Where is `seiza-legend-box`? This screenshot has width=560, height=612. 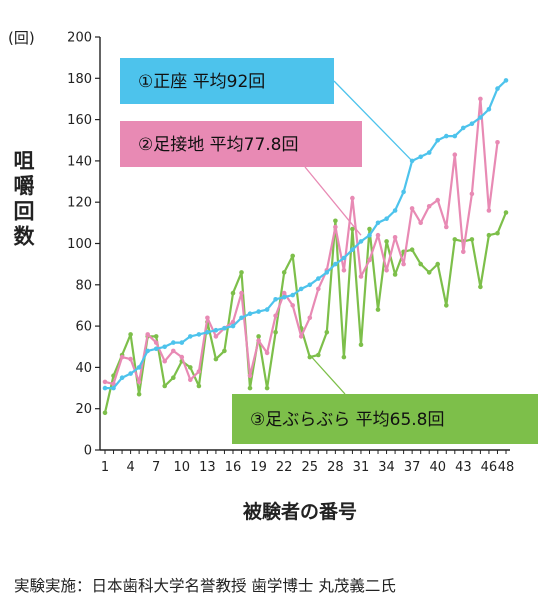 seiza-legend-box is located at coordinates (227, 81).